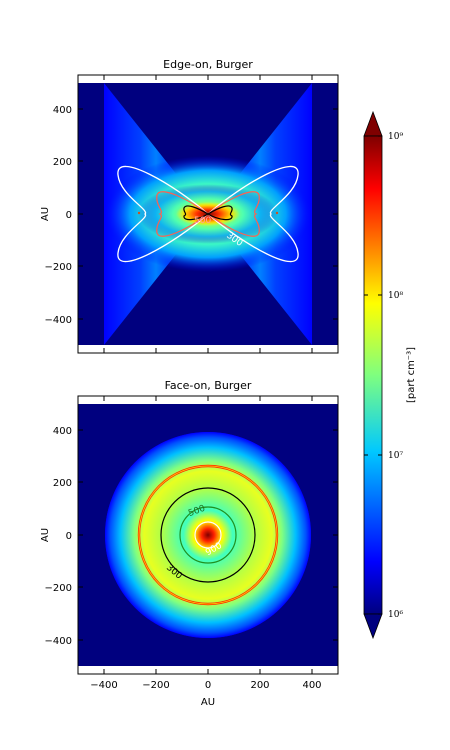 This screenshot has height=750, width=450. Describe the element at coordinates (58, 641) in the screenshot. I see `face-ytick-m400: −400` at that location.